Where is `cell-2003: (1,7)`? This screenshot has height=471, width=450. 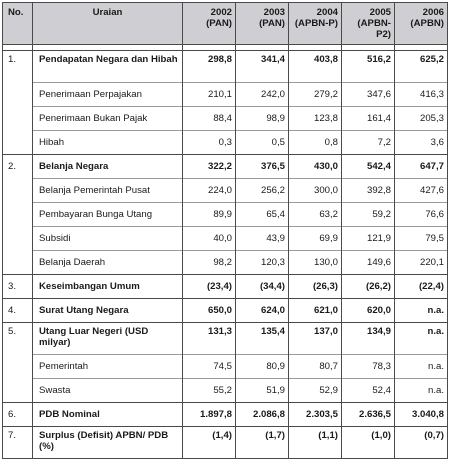 cell-2003: (1,7) is located at coordinates (262, 442).